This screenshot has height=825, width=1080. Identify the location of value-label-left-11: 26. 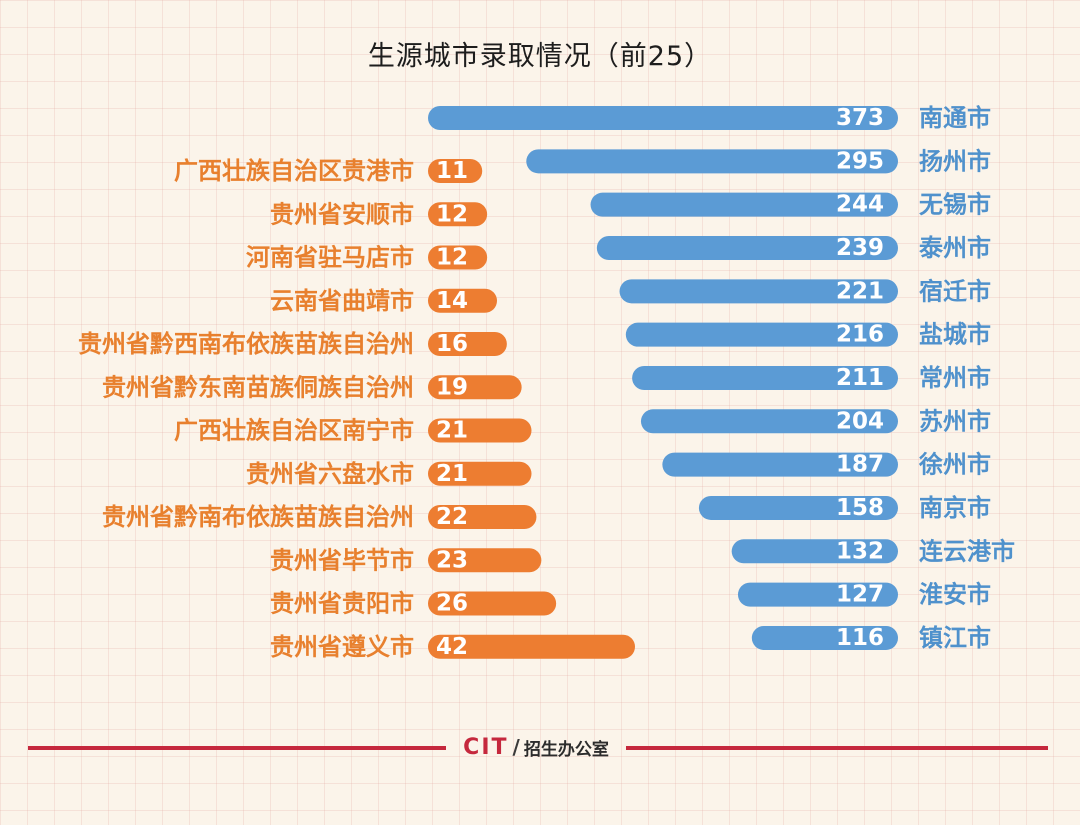
(452, 604).